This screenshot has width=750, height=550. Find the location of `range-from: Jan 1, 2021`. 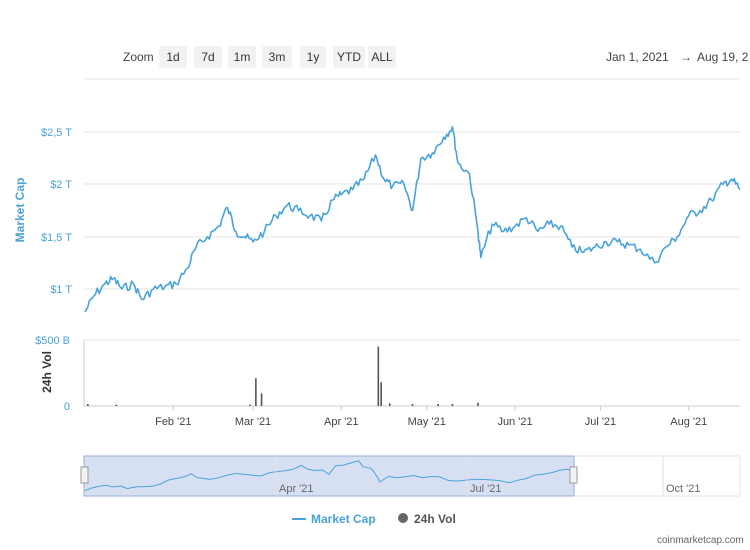

range-from: Jan 1, 2021 is located at coordinates (637, 57).